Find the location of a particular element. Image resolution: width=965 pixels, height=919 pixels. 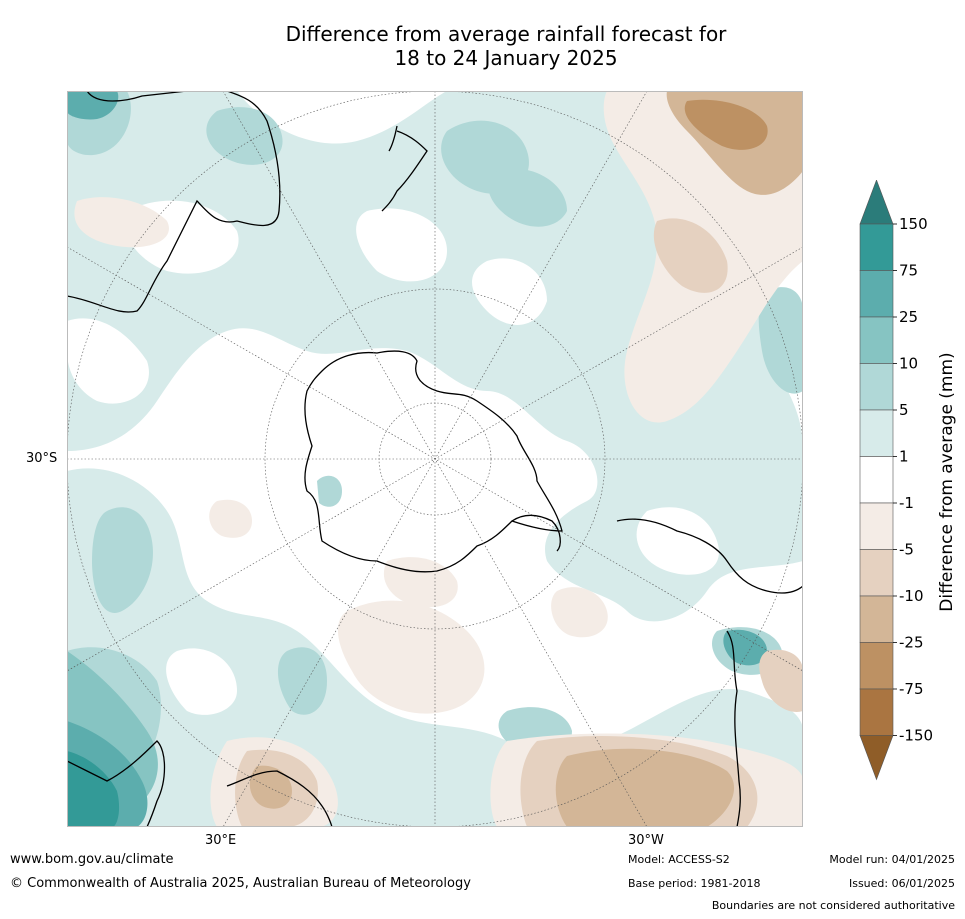

colorbar-tick-label: -150 is located at coordinates (916, 736).